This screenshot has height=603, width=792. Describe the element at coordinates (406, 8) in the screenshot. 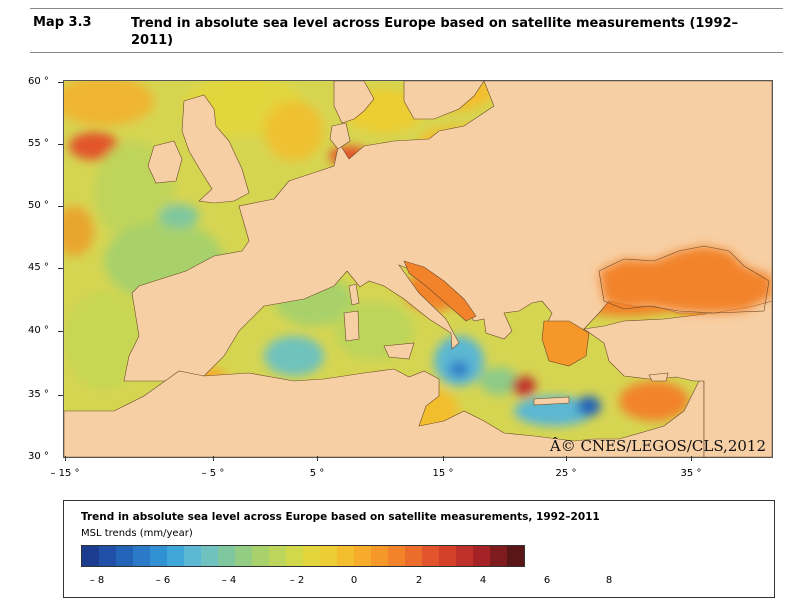

I see `header-top-rule` at that location.